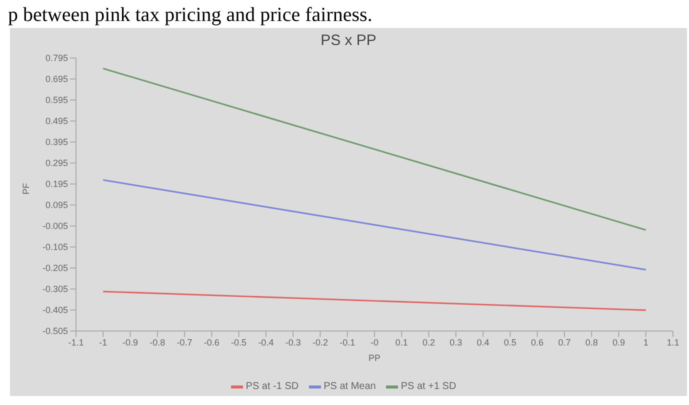 Image resolution: width=689 pixels, height=405 pixels. I want to click on x-tick-label: 1.1, so click(673, 342).